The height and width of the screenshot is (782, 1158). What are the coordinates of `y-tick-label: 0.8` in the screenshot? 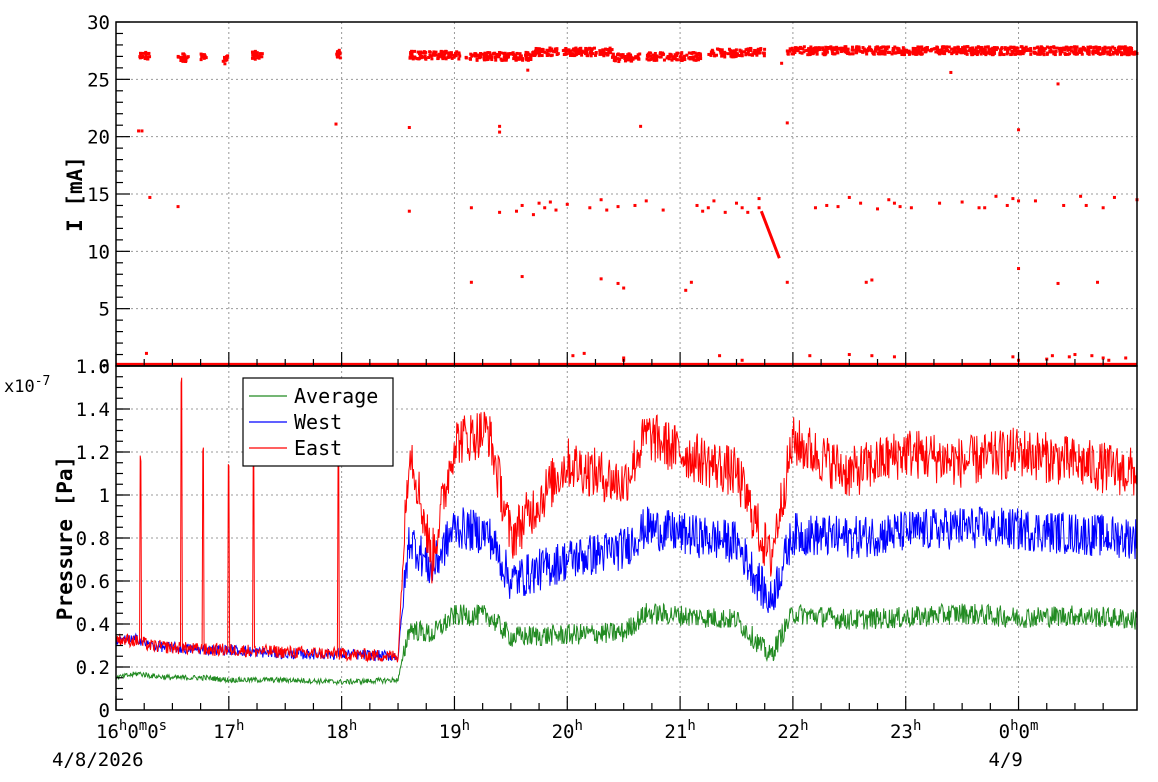 It's located at (93, 539).